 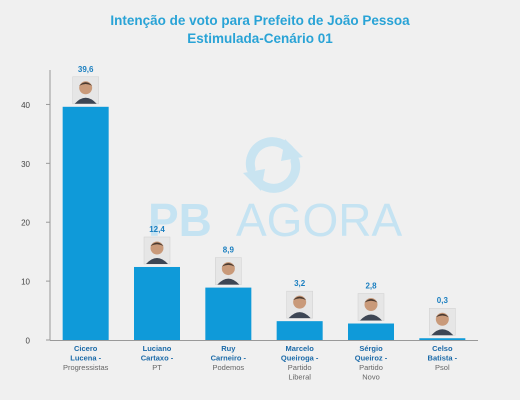 I want to click on value-label: 0,3, so click(x=443, y=300).